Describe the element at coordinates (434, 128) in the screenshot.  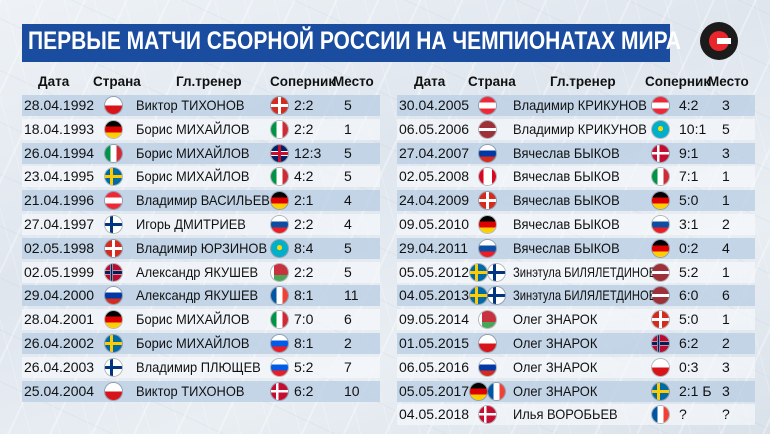
I see `match-date: 06.05.2006` at that location.